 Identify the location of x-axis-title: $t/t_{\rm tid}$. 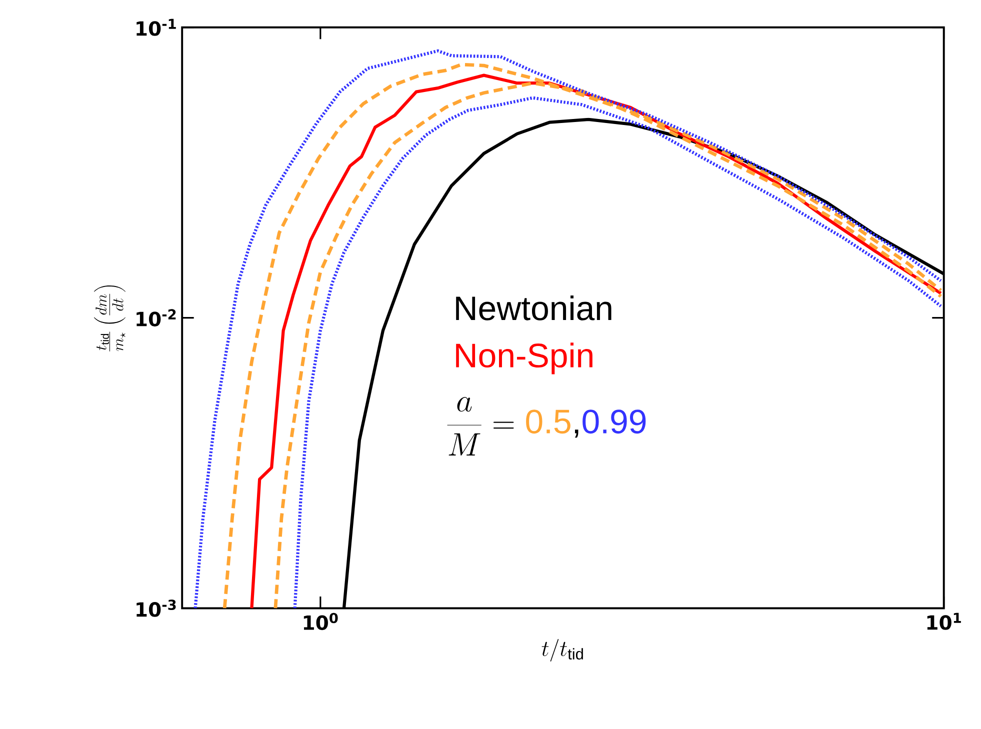
(562, 650).